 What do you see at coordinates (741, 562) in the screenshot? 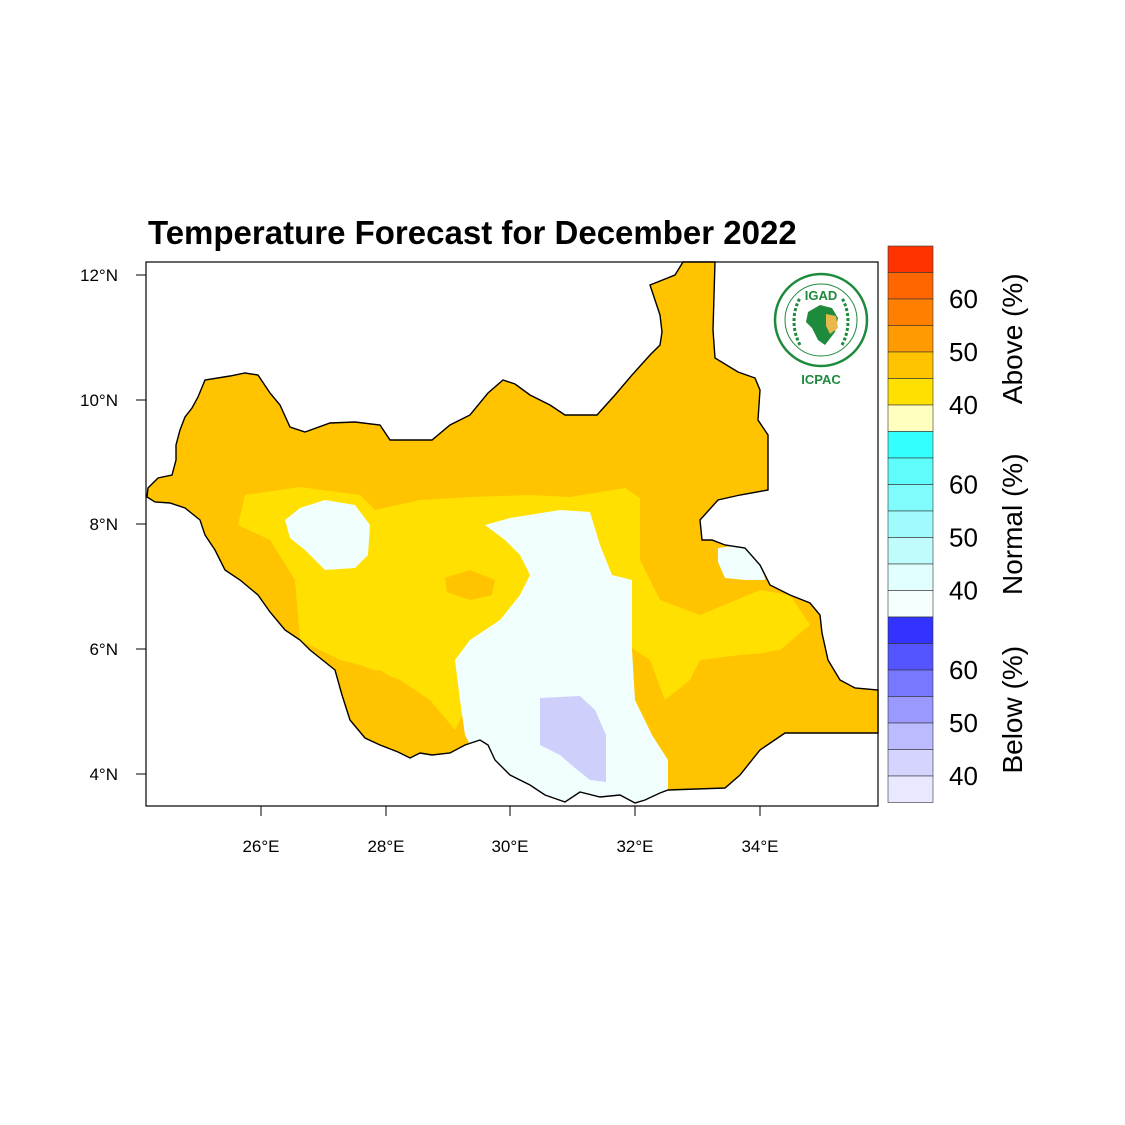
I see `region-normal-east` at bounding box center [741, 562].